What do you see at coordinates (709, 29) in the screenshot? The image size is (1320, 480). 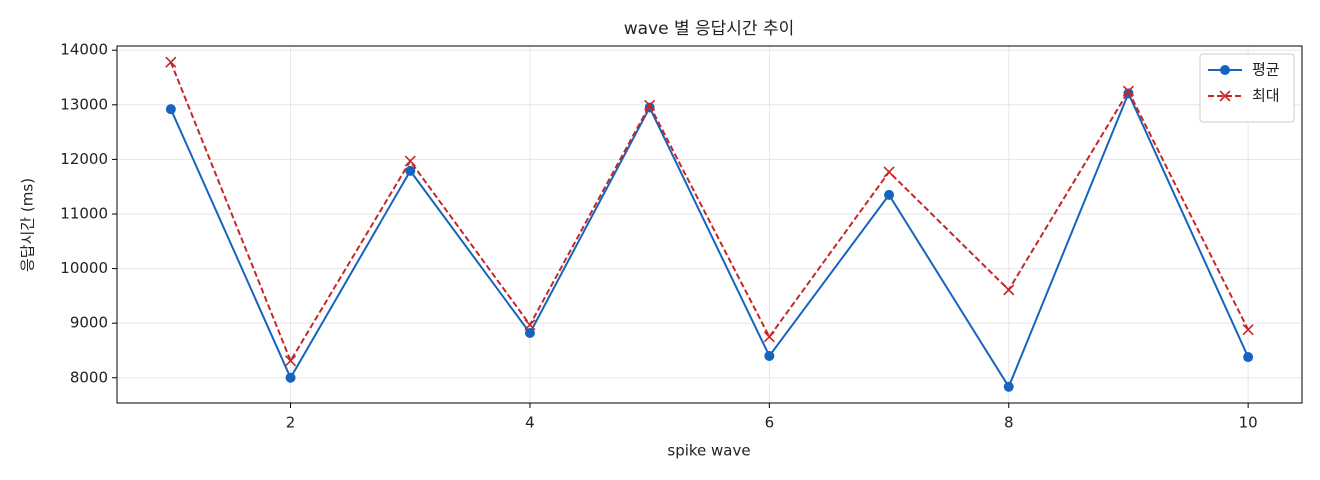 I see `chart-title: wave 별 응답시간 추이` at bounding box center [709, 29].